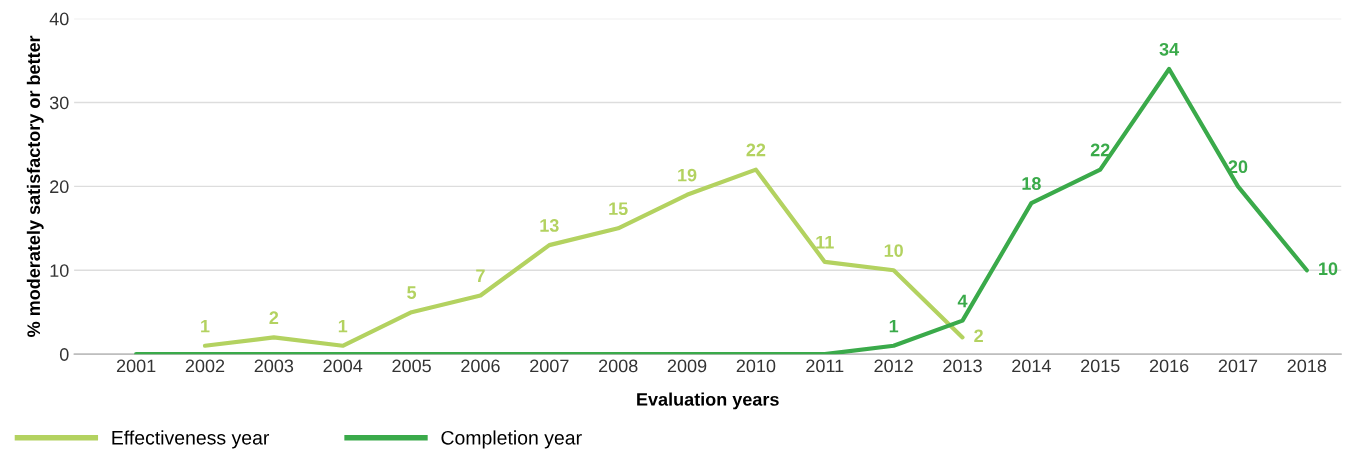  What do you see at coordinates (618, 209) in the screenshot?
I see `data-label: 15` at bounding box center [618, 209].